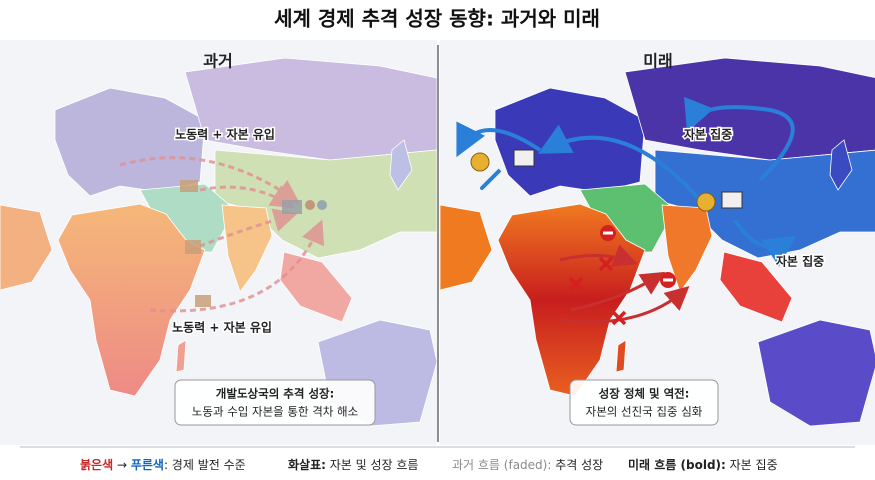 The height and width of the screenshot is (480, 875). I want to click on legend-item: 붉은색 → 푸른색: 경제 발전 수준, so click(163, 464).